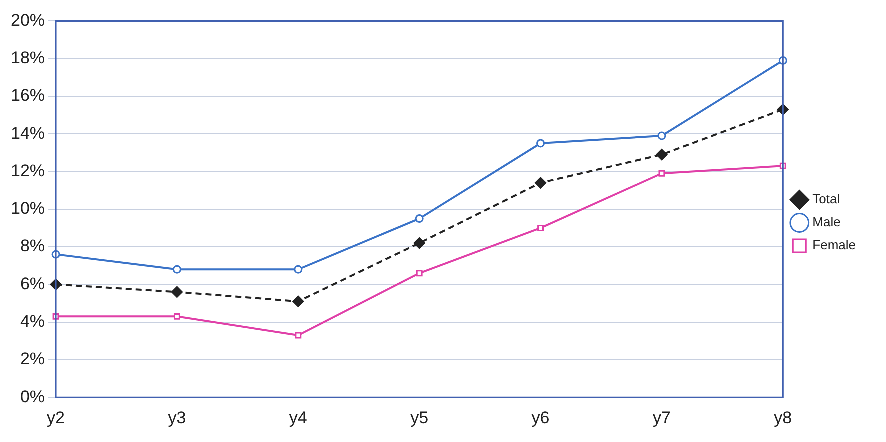 The height and width of the screenshot is (442, 886). Describe the element at coordinates (33, 359) in the screenshot. I see `y-tick-label: 2%` at that location.